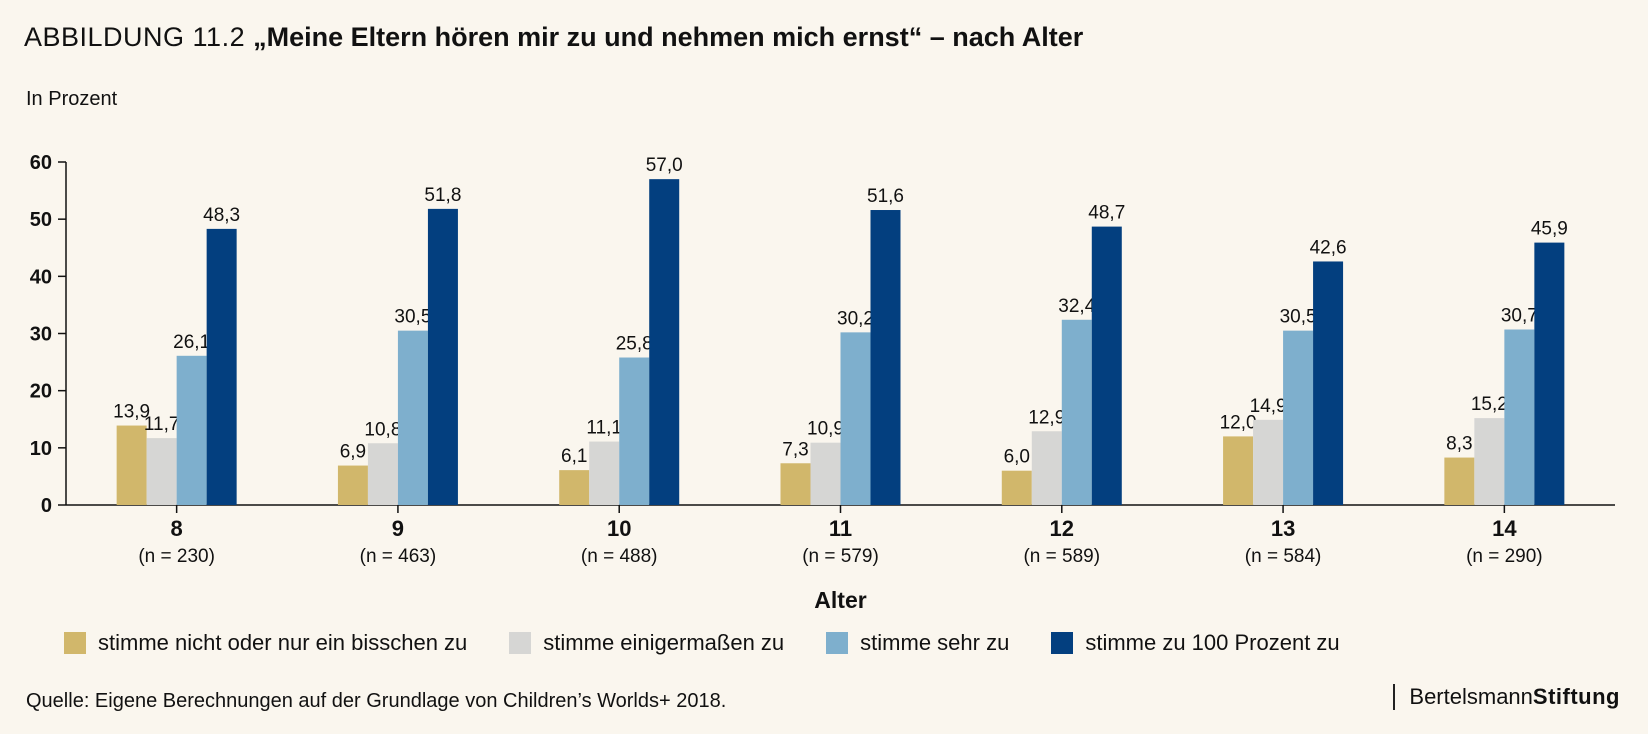 Image resolution: width=1648 pixels, height=734 pixels. I want to click on x-tick-label: 12, so click(1062, 528).